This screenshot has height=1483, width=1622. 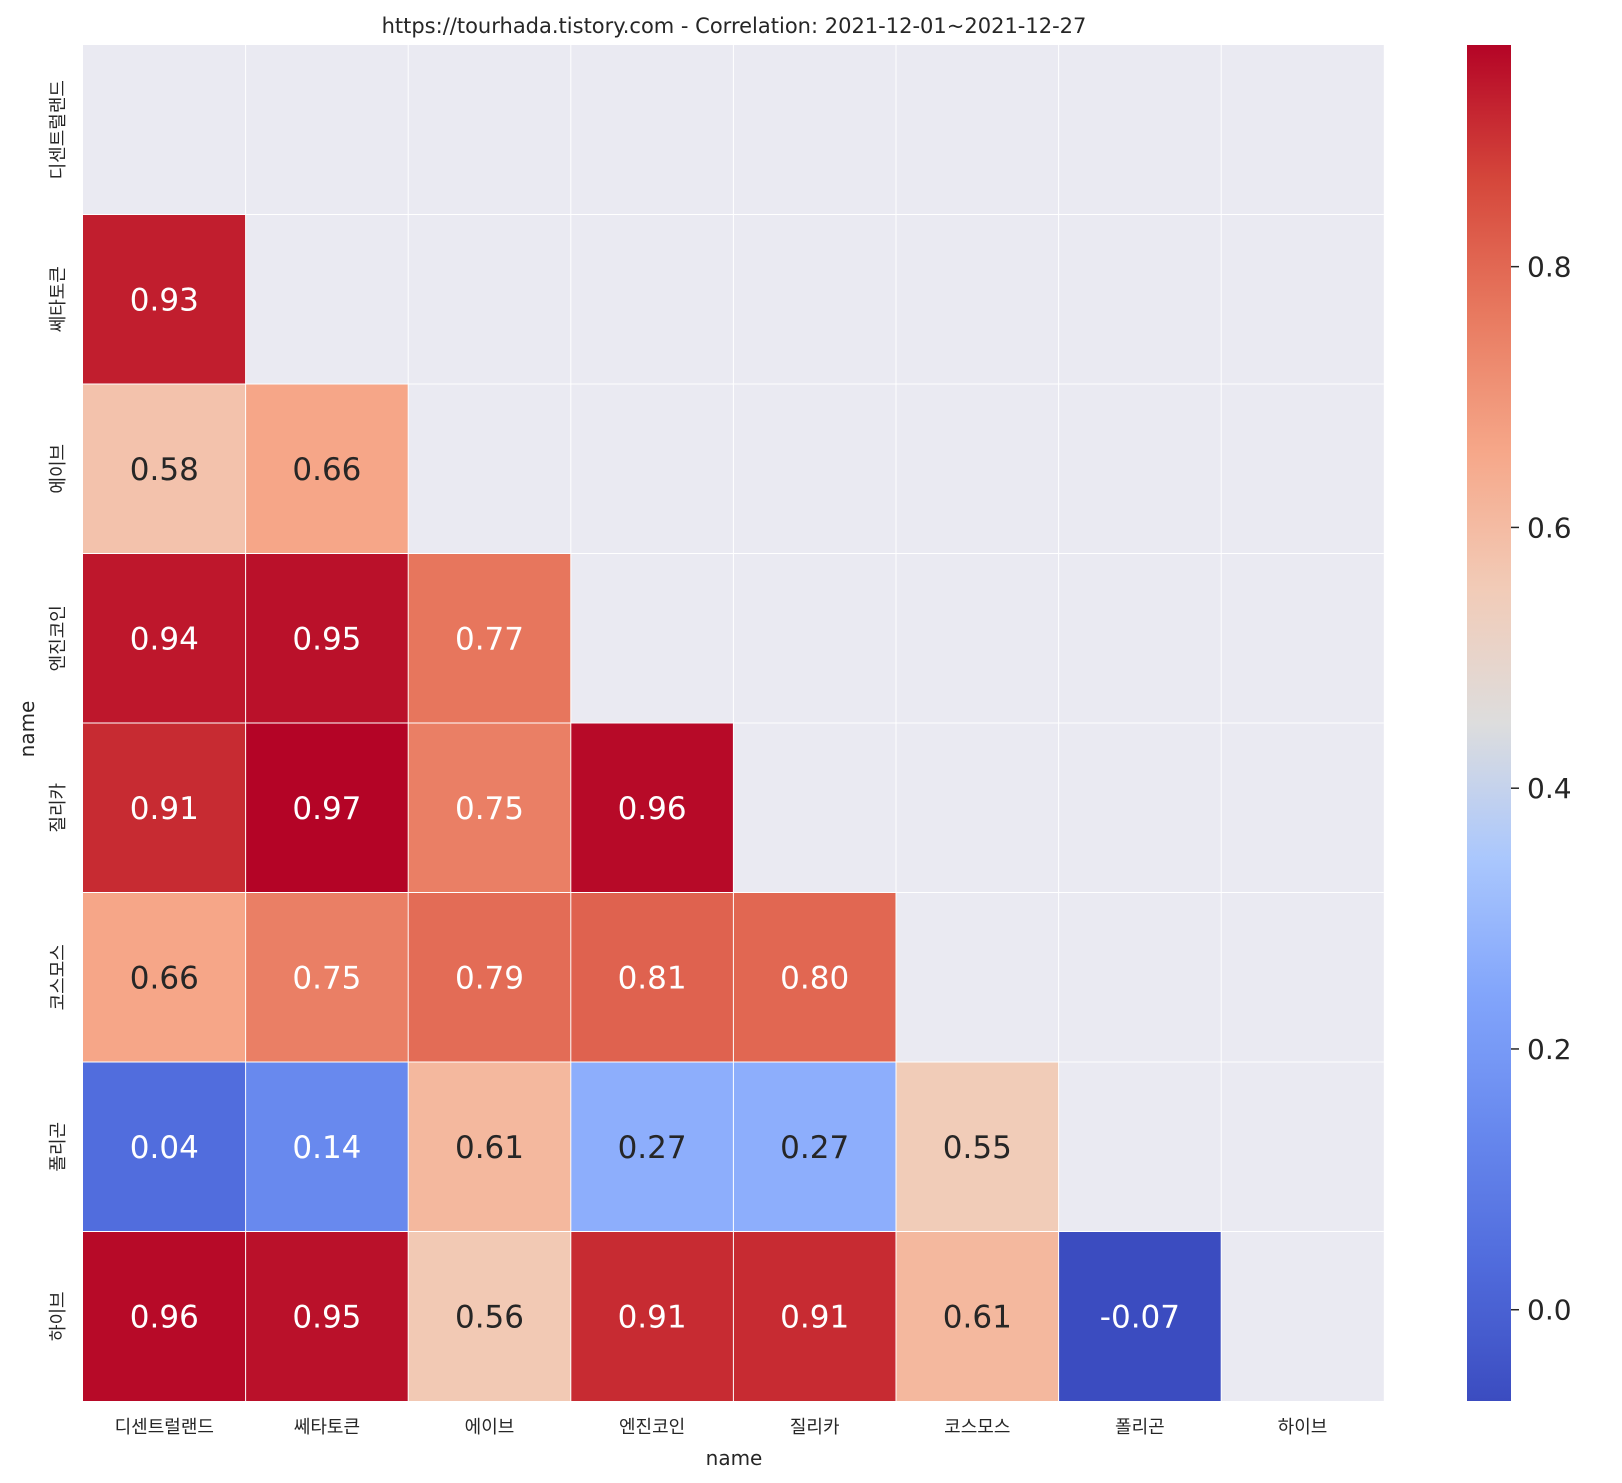 What do you see at coordinates (326, 1148) in the screenshot?
I see `cell-value-label-6-1: 0.14` at bounding box center [326, 1148].